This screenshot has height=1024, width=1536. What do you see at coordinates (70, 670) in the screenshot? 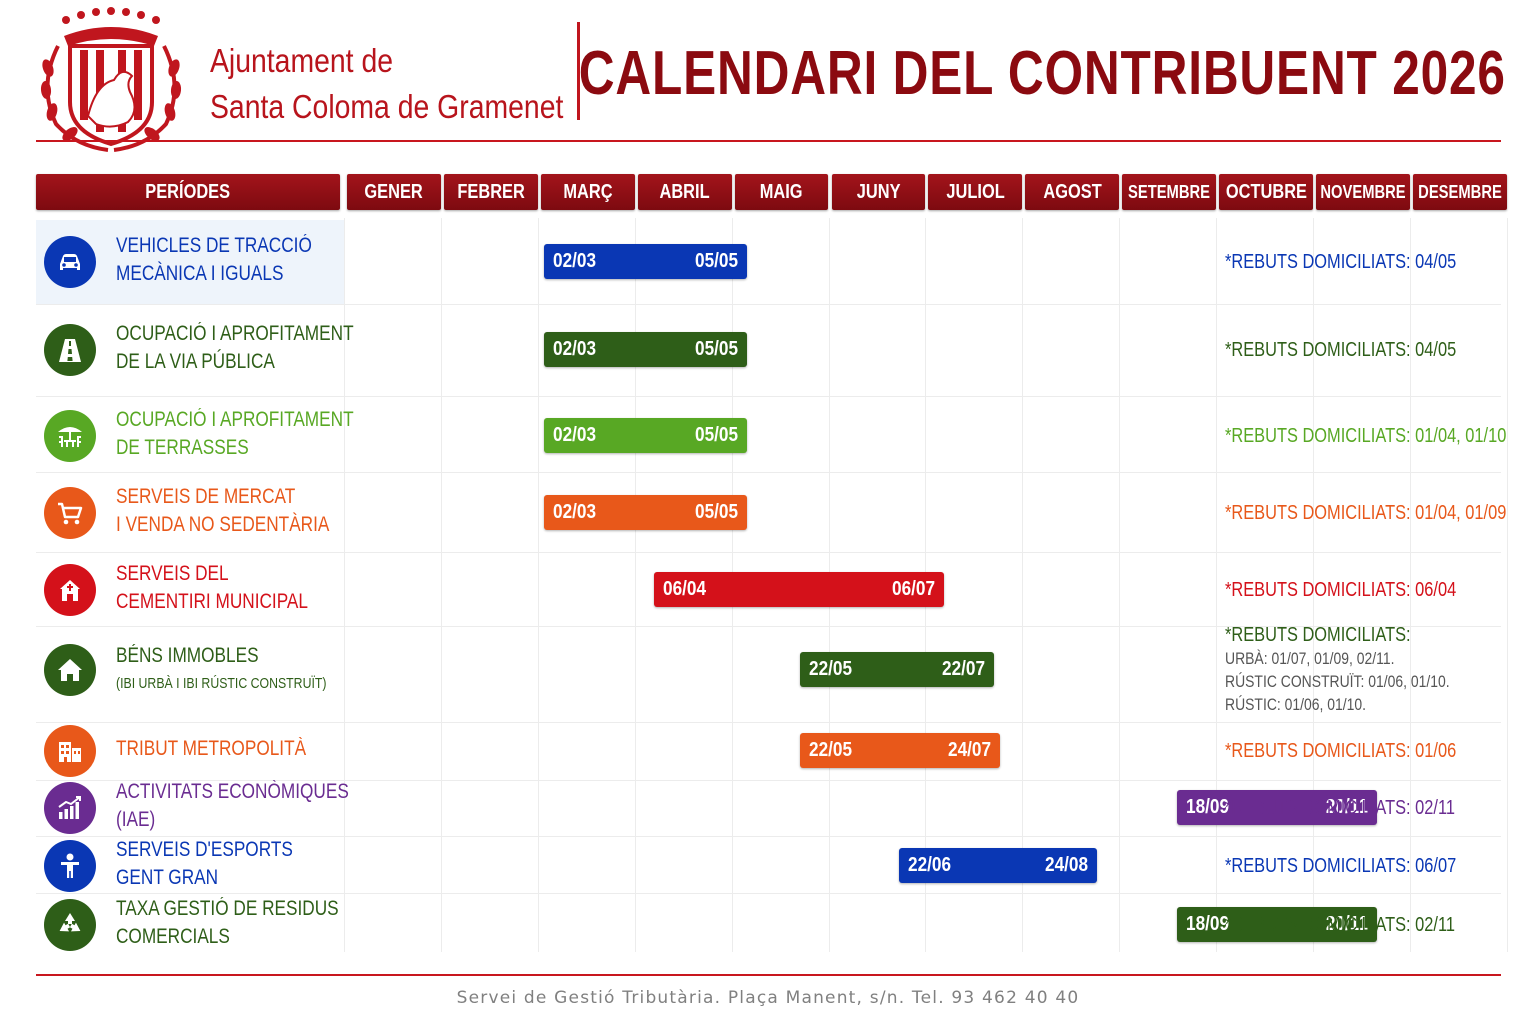
I see `house-icon` at bounding box center [70, 670].